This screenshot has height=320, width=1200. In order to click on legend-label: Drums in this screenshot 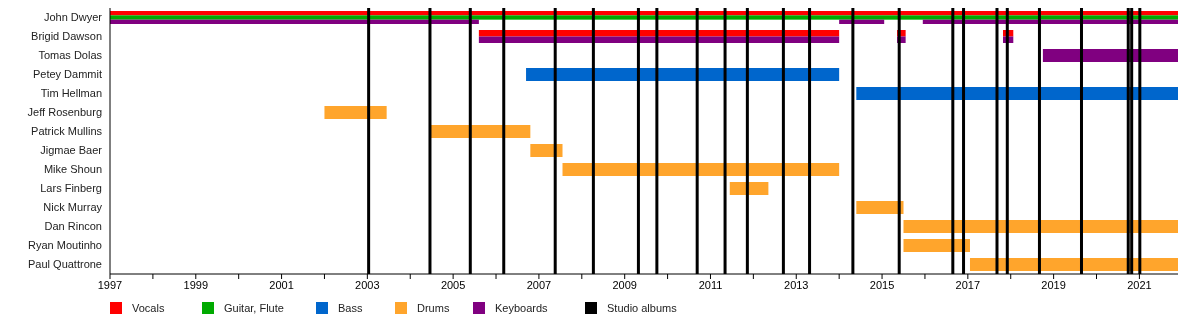, I will do `click(433, 308)`.